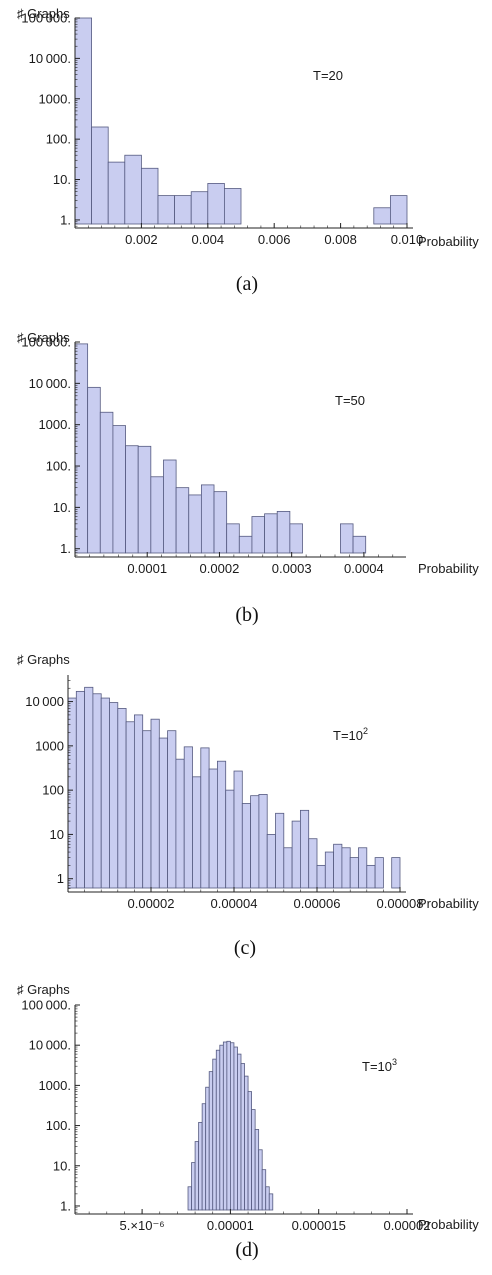 The image size is (492, 1275). What do you see at coordinates (230, 1225) in the screenshot?
I see `x-tick-label: 0.00001` at bounding box center [230, 1225].